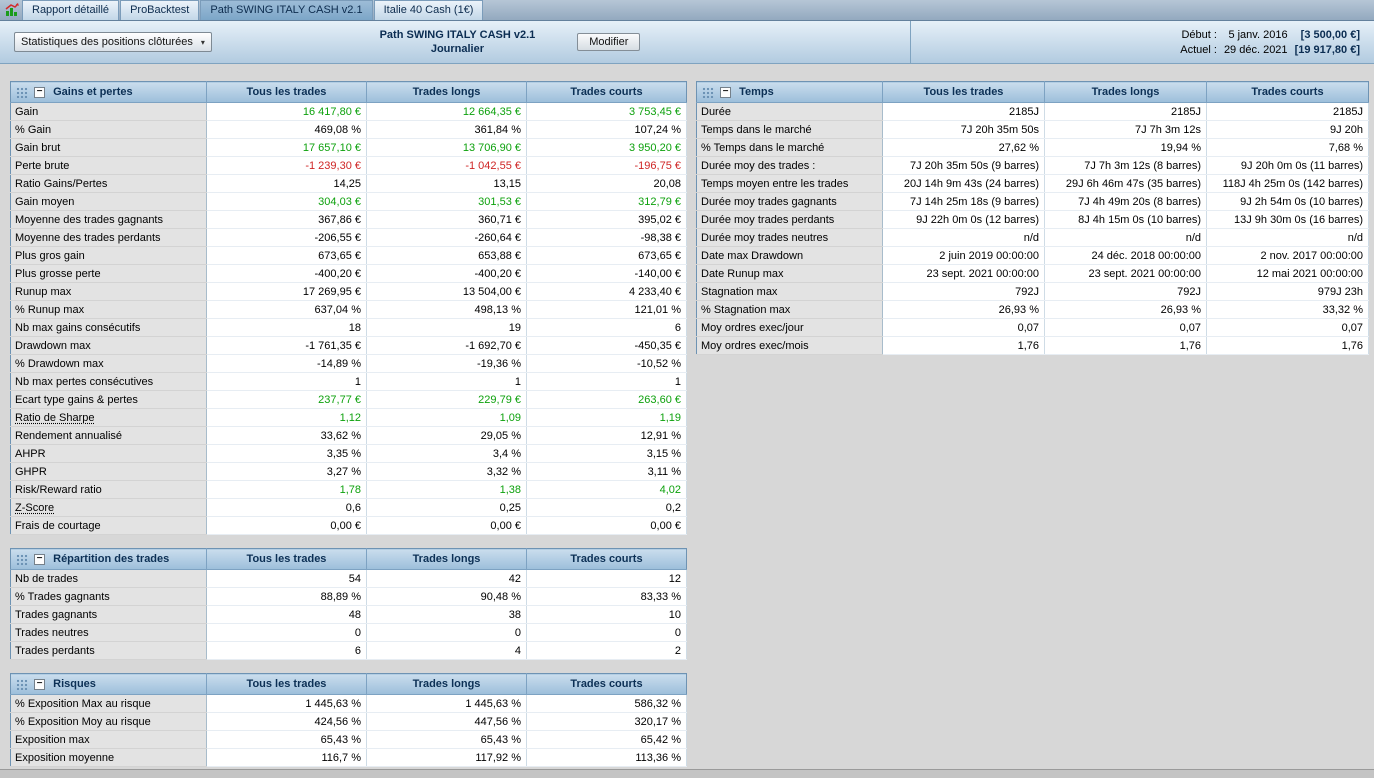 This screenshot has height=778, width=1374. What do you see at coordinates (687, 773) in the screenshot?
I see `horizontal-scrollbar` at bounding box center [687, 773].